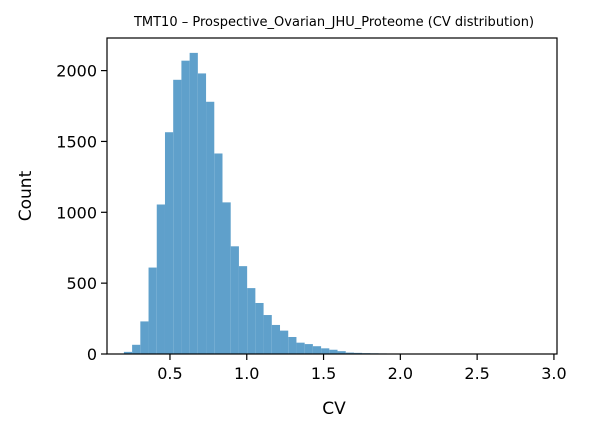 The height and width of the screenshot is (431, 606). Describe the element at coordinates (246, 373) in the screenshot. I see `x-tick-label: 1.0` at that location.